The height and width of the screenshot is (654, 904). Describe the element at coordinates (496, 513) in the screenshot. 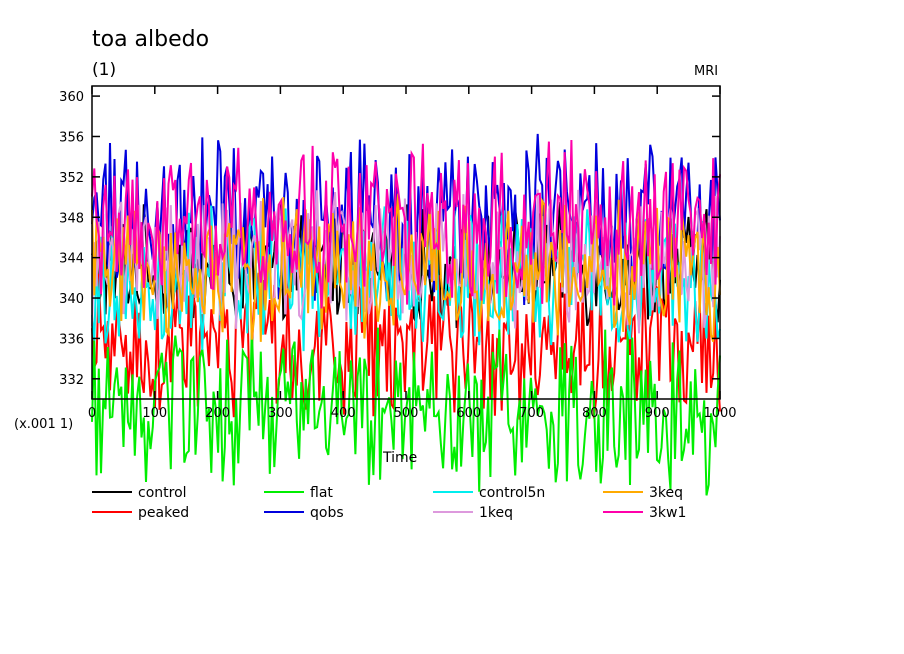

I see `legend-label-1keq: 1keq` at that location.